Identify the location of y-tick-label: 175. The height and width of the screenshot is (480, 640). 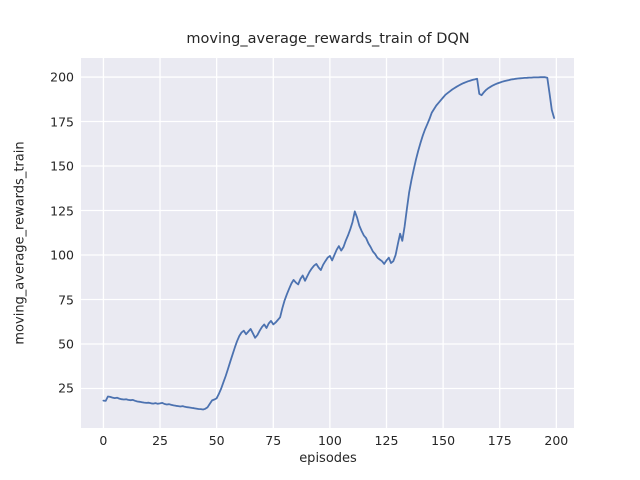
(62, 122).